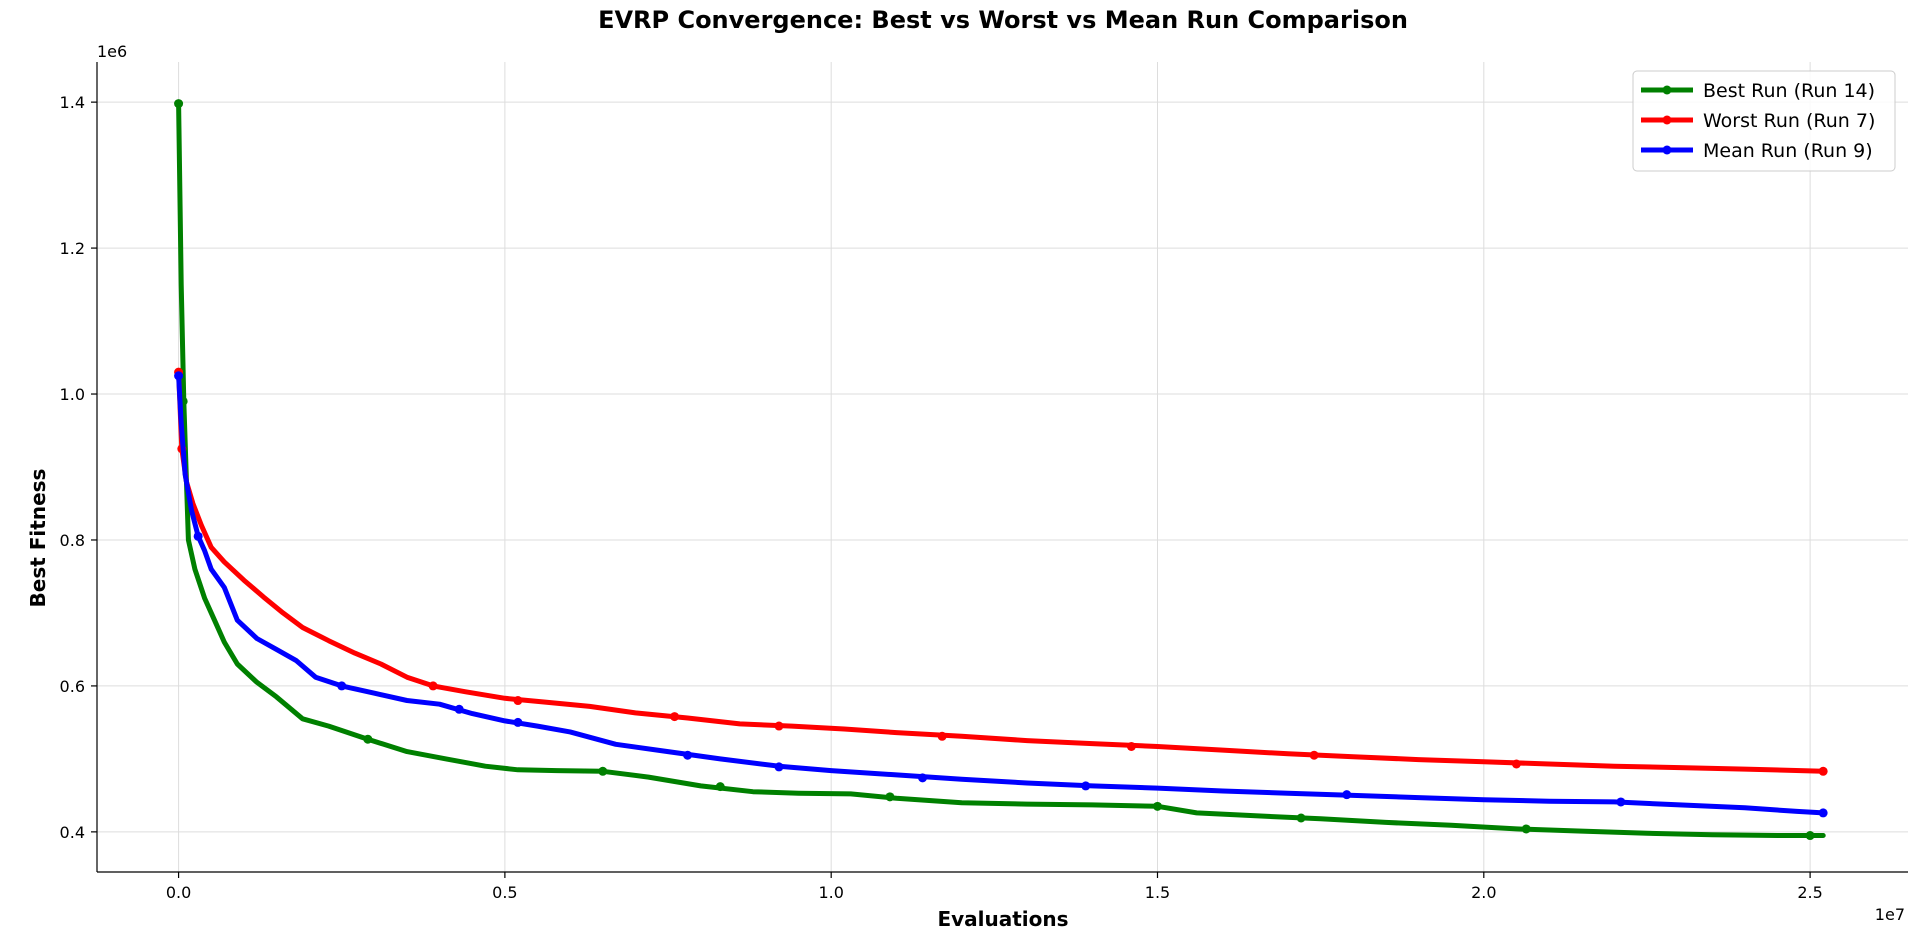 The height and width of the screenshot is (937, 1920). I want to click on legend-item-2: Mean Run (Run 9), so click(1757, 151).